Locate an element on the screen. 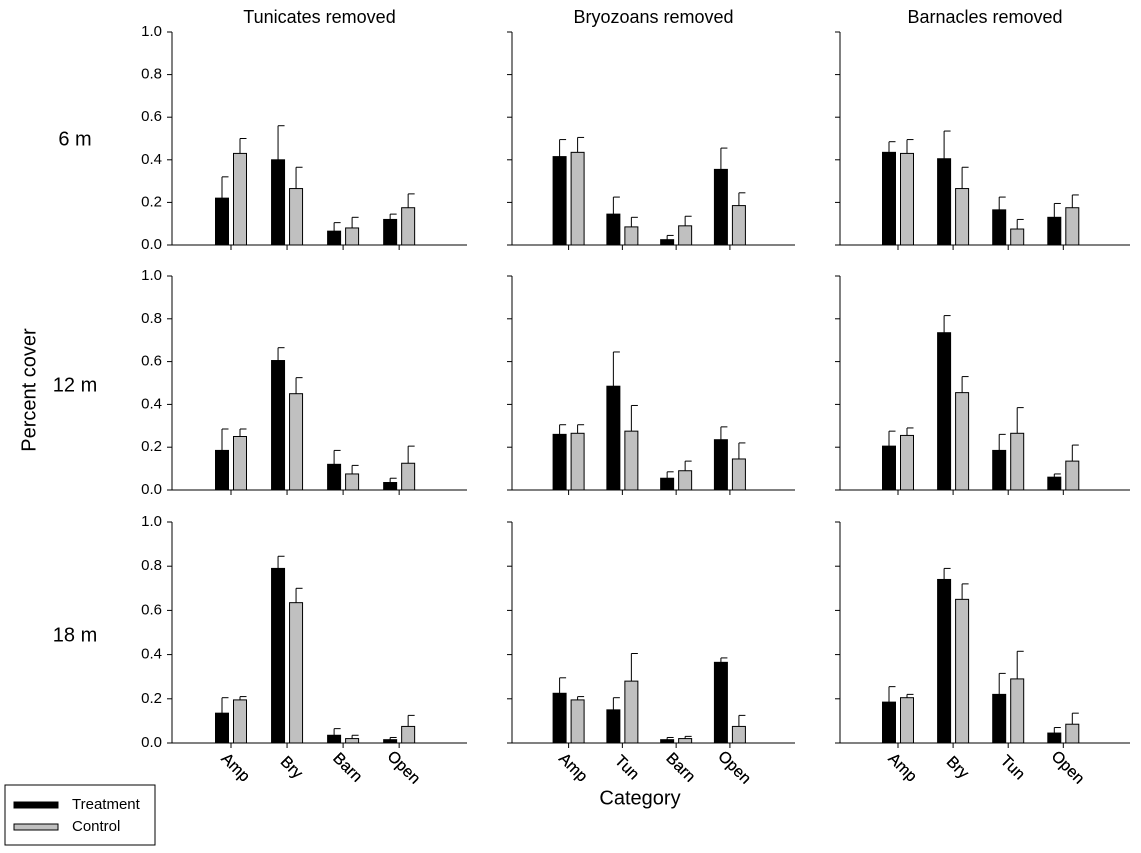 This screenshot has width=1141, height=853. legend-label: Treatment is located at coordinates (106, 804).